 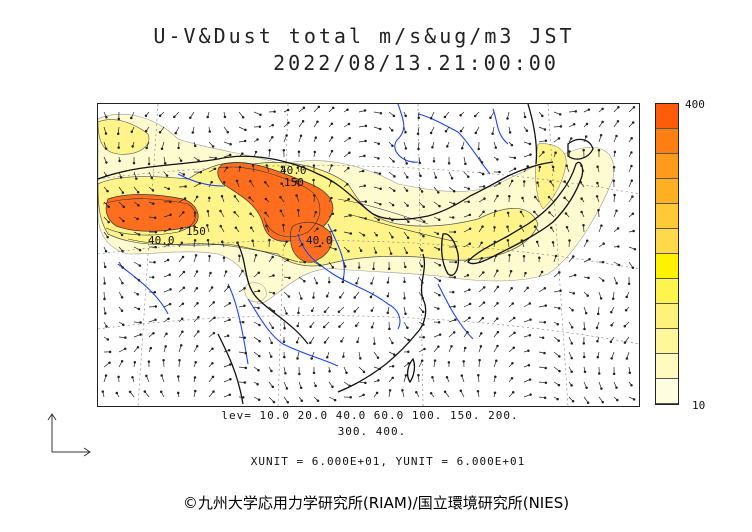 I want to click on colorbar-max-label: 400, so click(x=695, y=104).